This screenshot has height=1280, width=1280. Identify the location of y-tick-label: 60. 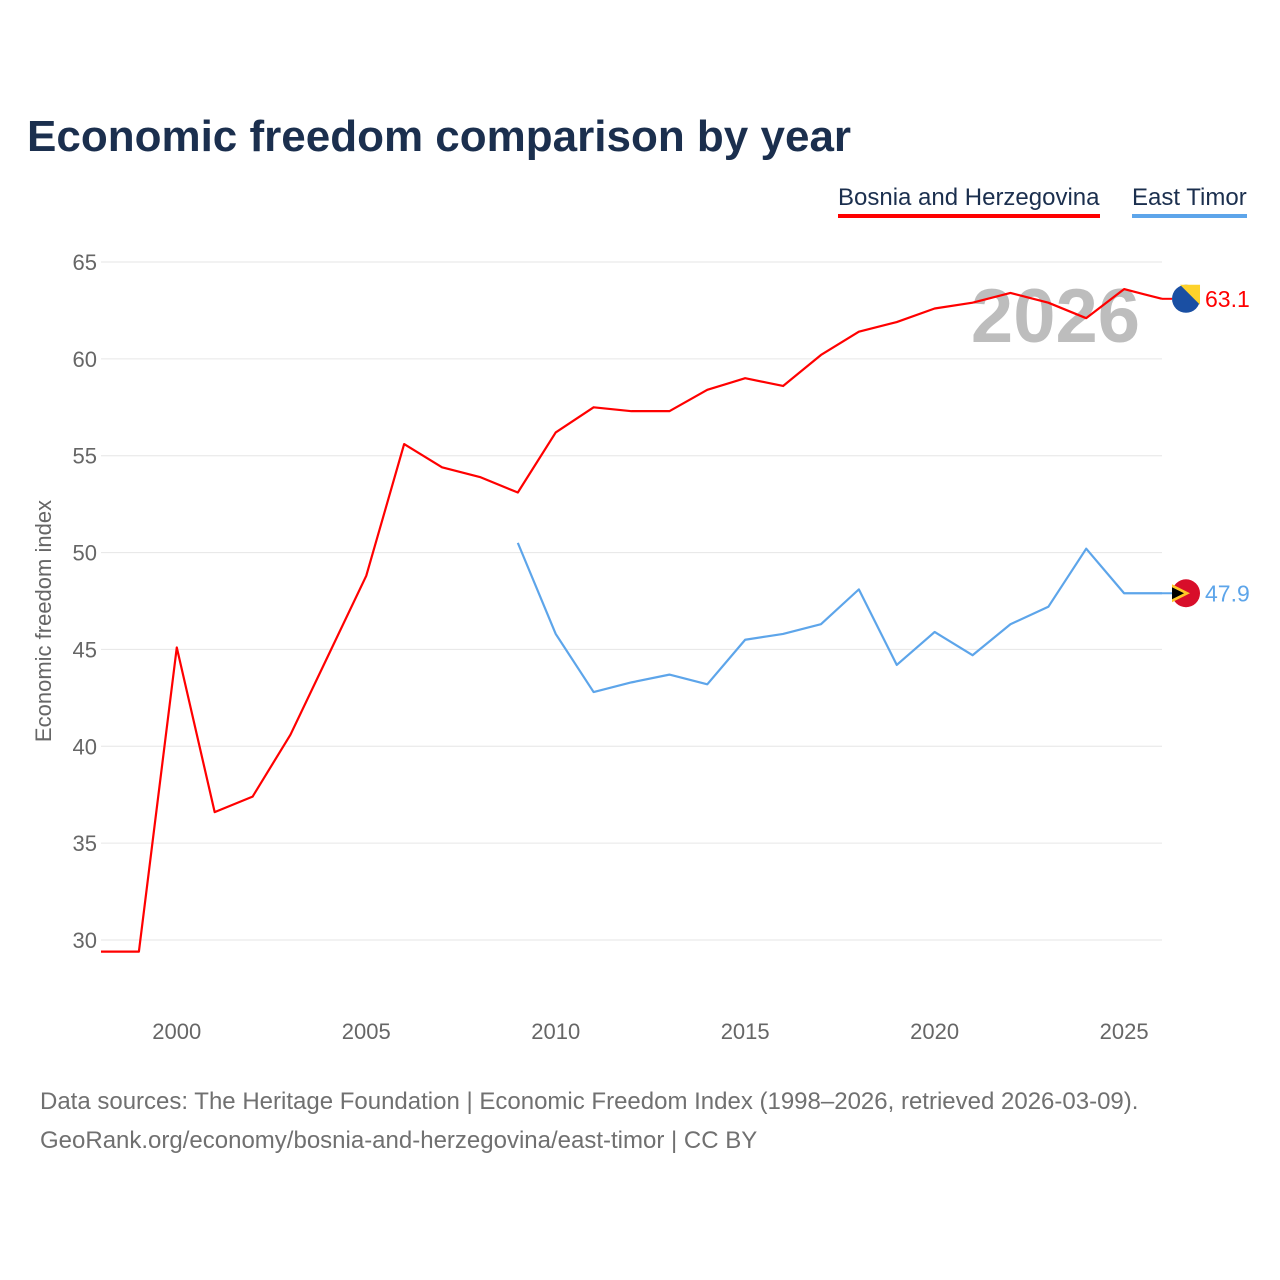
(85, 359).